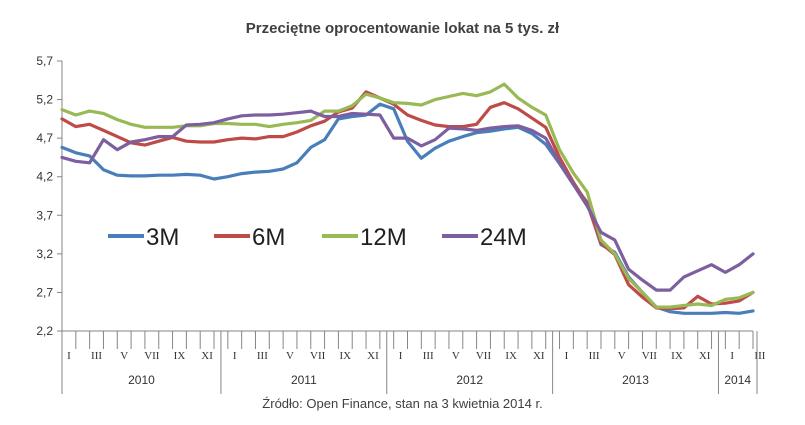 This screenshot has height=425, width=805. Describe the element at coordinates (383, 237) in the screenshot. I see `legend-label-12m: 12M` at that location.